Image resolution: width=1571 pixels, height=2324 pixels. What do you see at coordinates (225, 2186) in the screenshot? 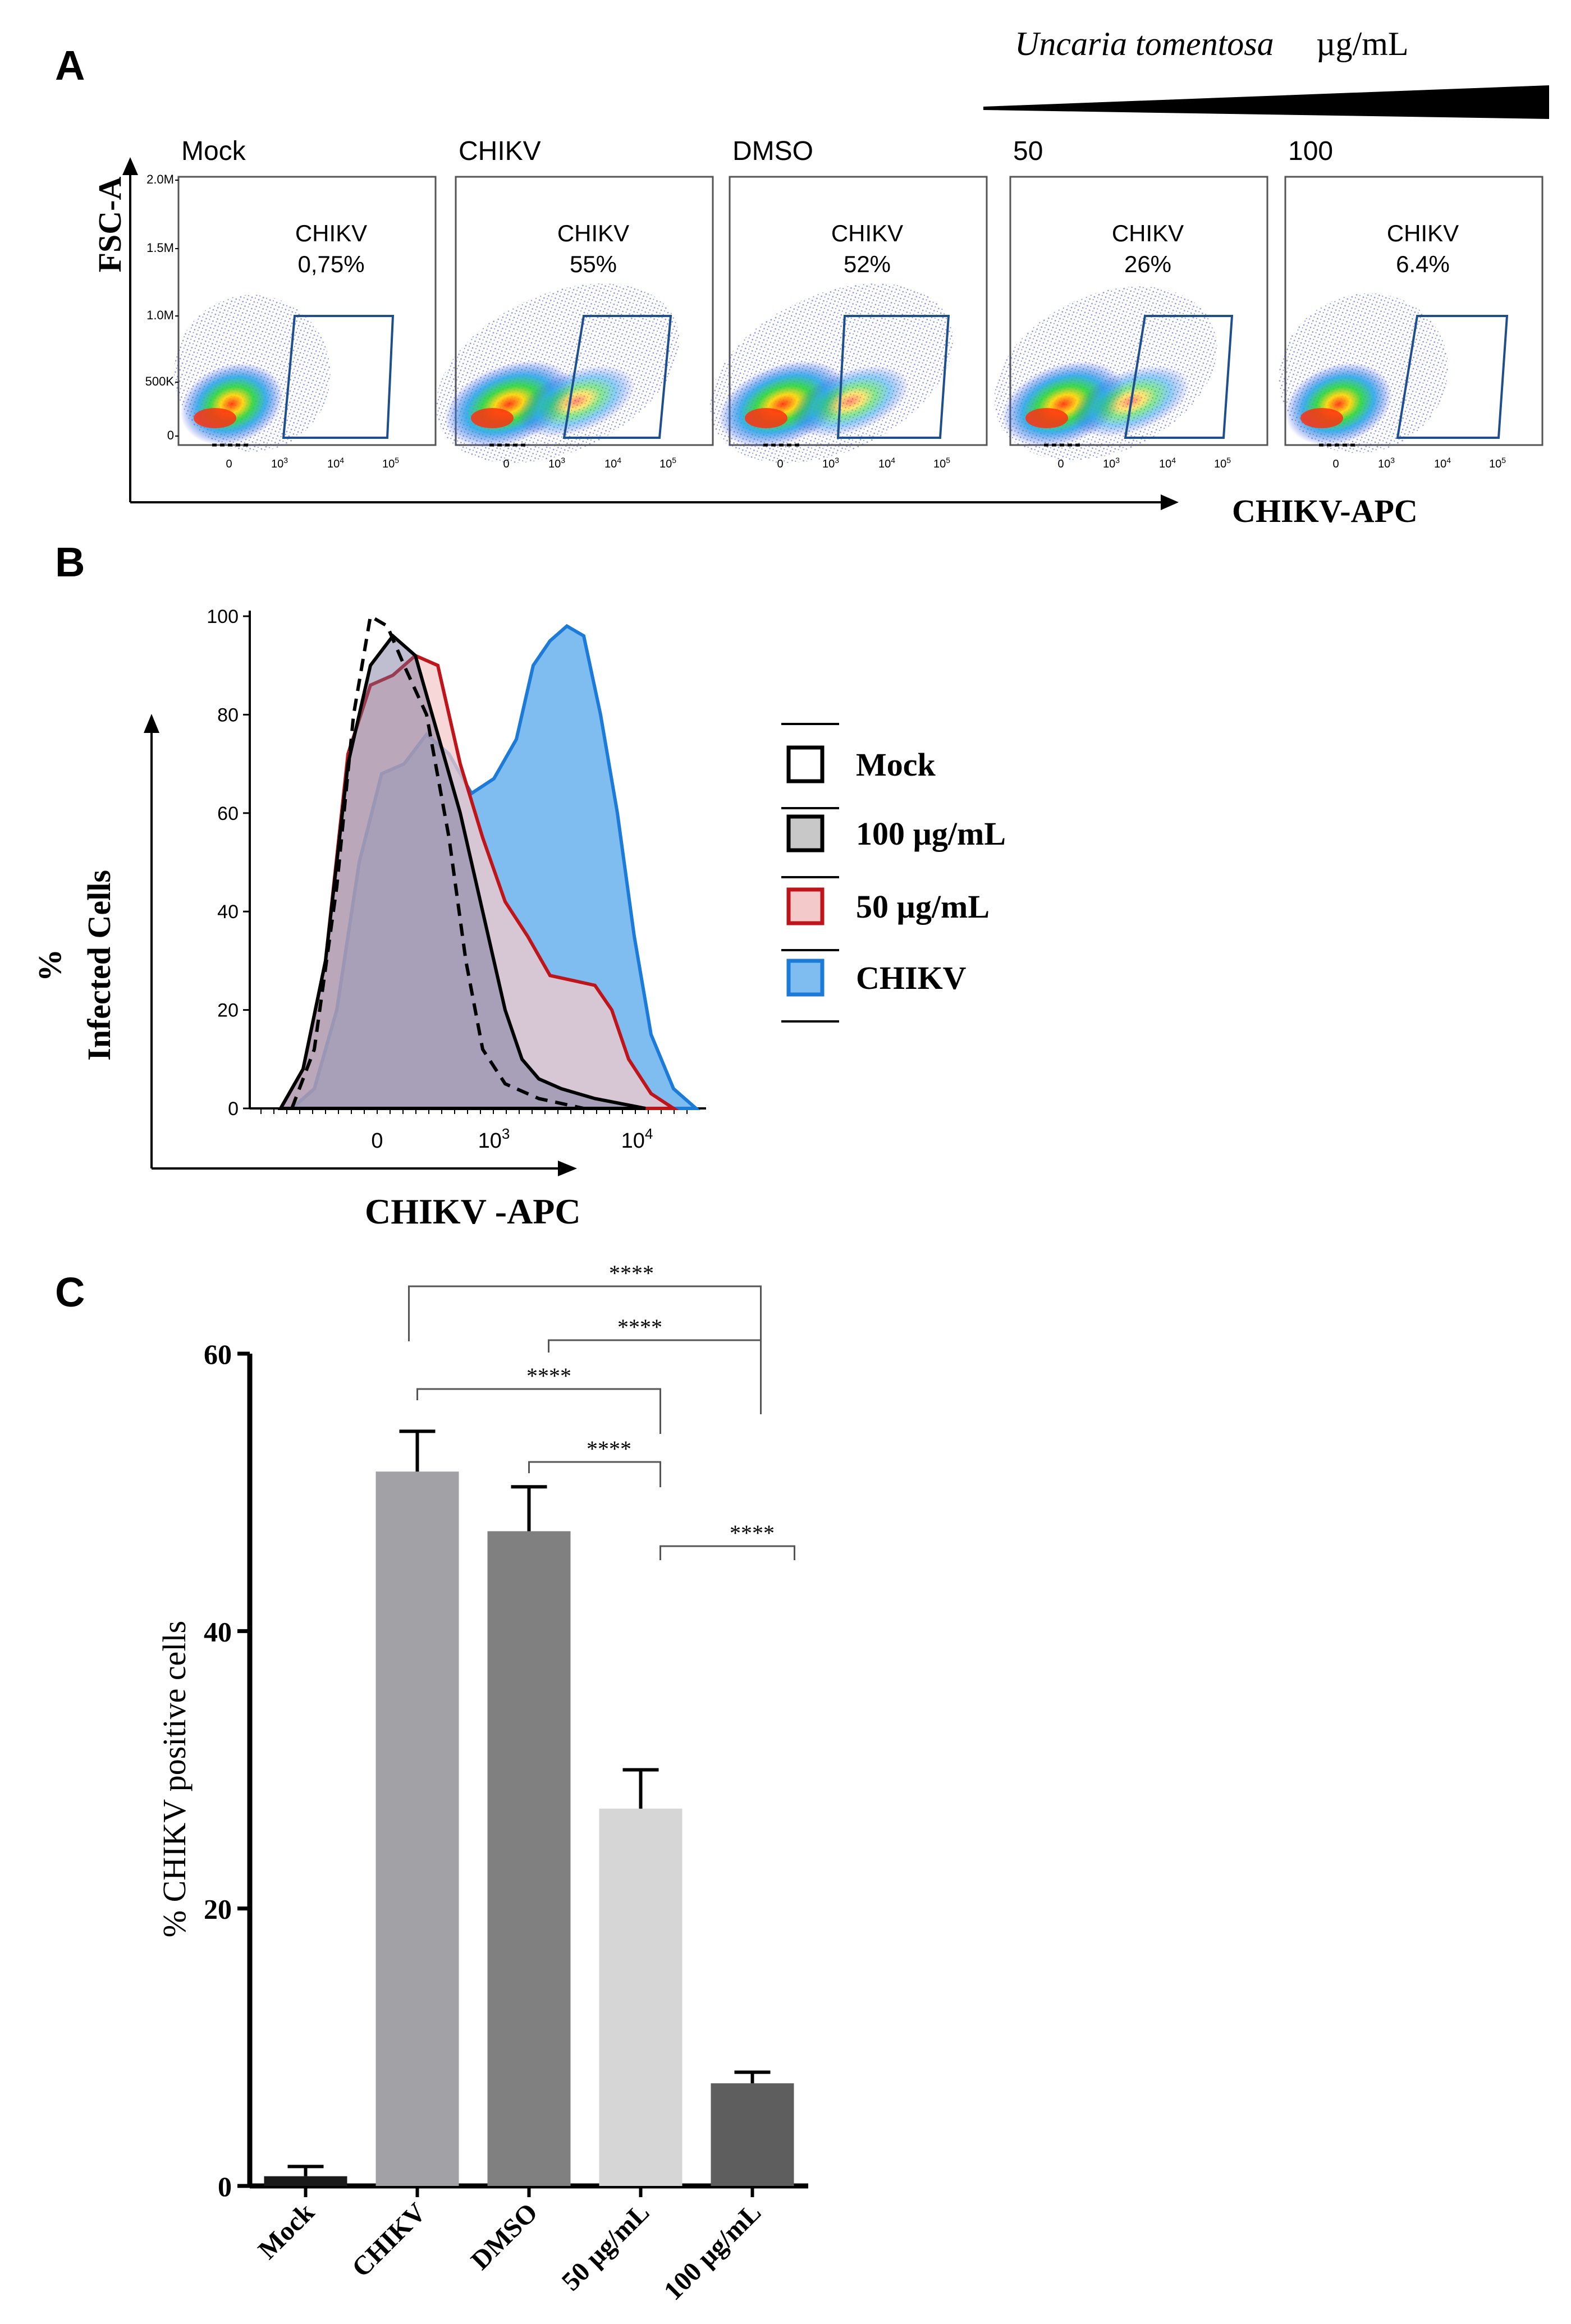
I see `bar-chart-y-tick: 0` at bounding box center [225, 2186].